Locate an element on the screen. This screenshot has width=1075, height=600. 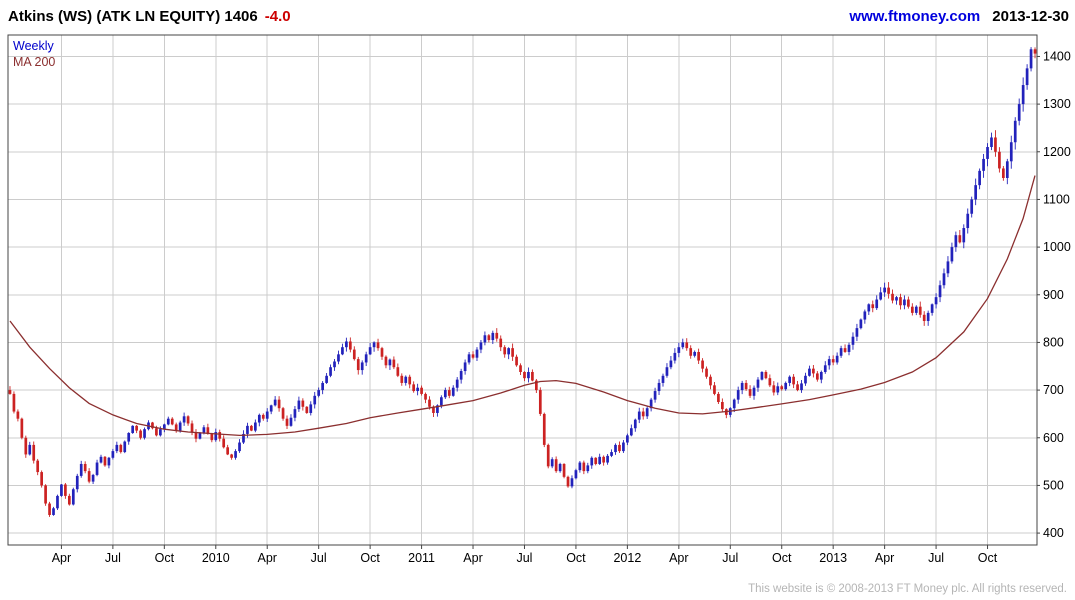
x-axis-label: 2013 is located at coordinates (833, 558).